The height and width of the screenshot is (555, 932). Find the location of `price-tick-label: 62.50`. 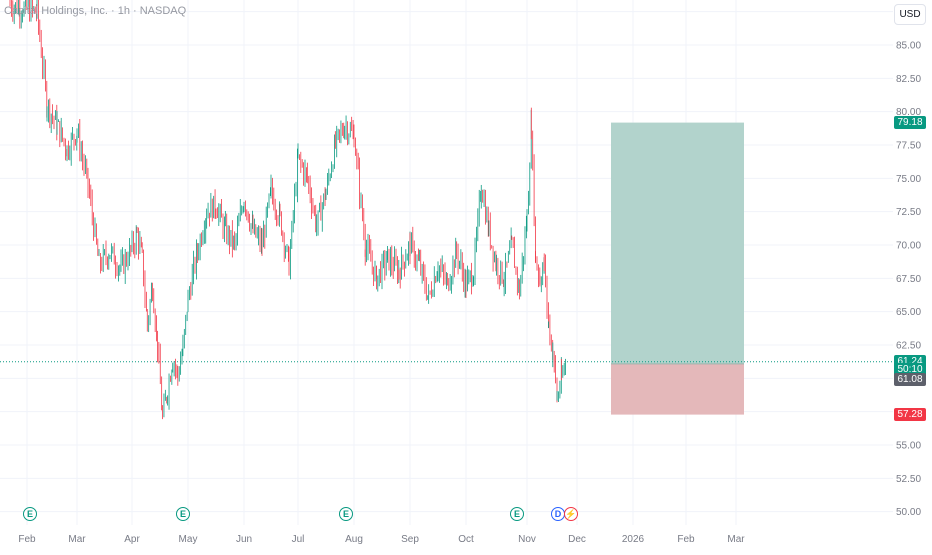

price-tick-label: 62.50 is located at coordinates (908, 346).